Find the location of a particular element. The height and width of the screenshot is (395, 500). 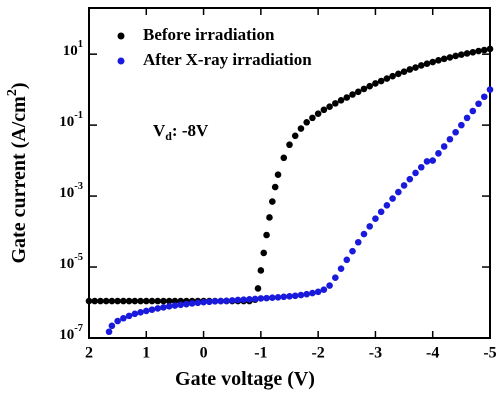

x-tick-label: 2 is located at coordinates (89, 353).